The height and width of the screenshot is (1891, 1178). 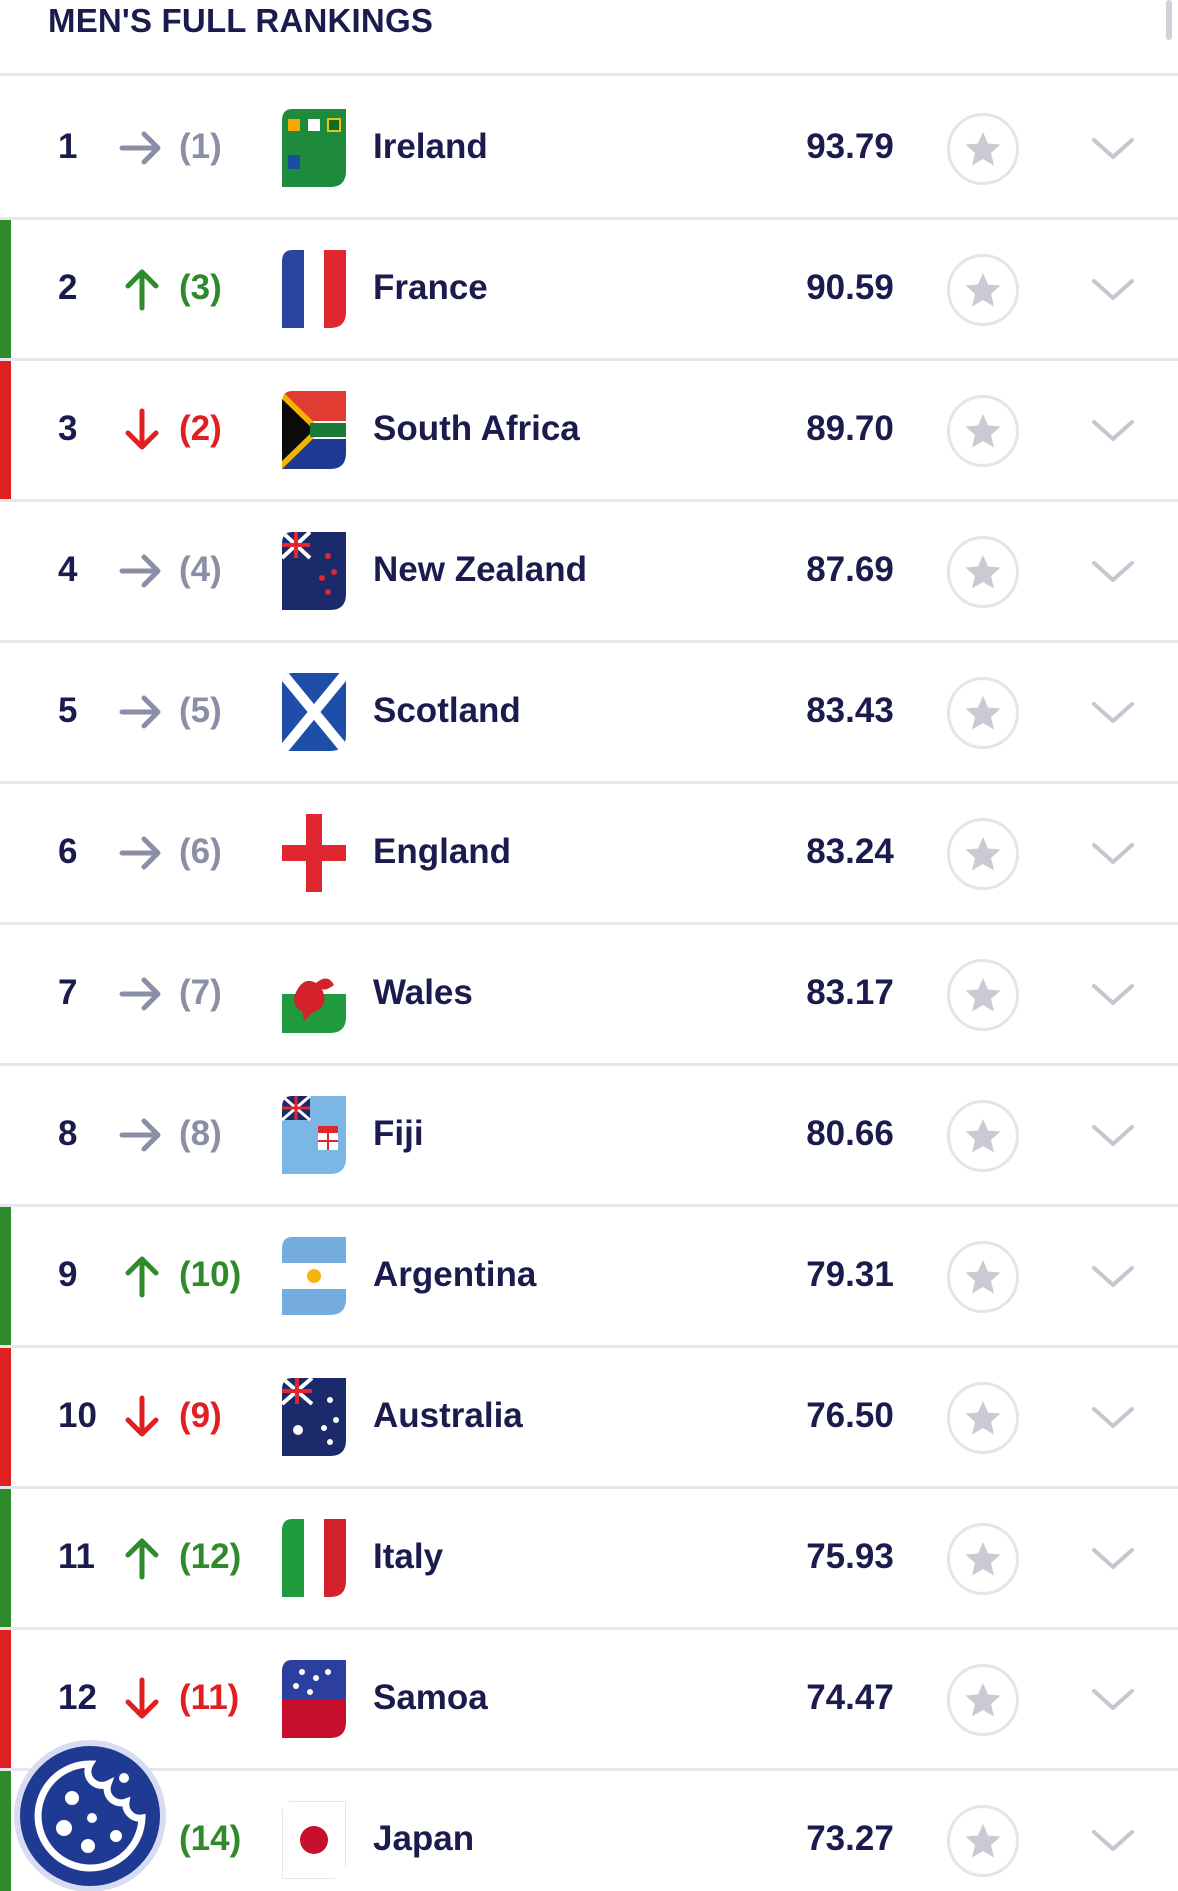 What do you see at coordinates (850, 146) in the screenshot?
I see `rating-points: 93.79` at bounding box center [850, 146].